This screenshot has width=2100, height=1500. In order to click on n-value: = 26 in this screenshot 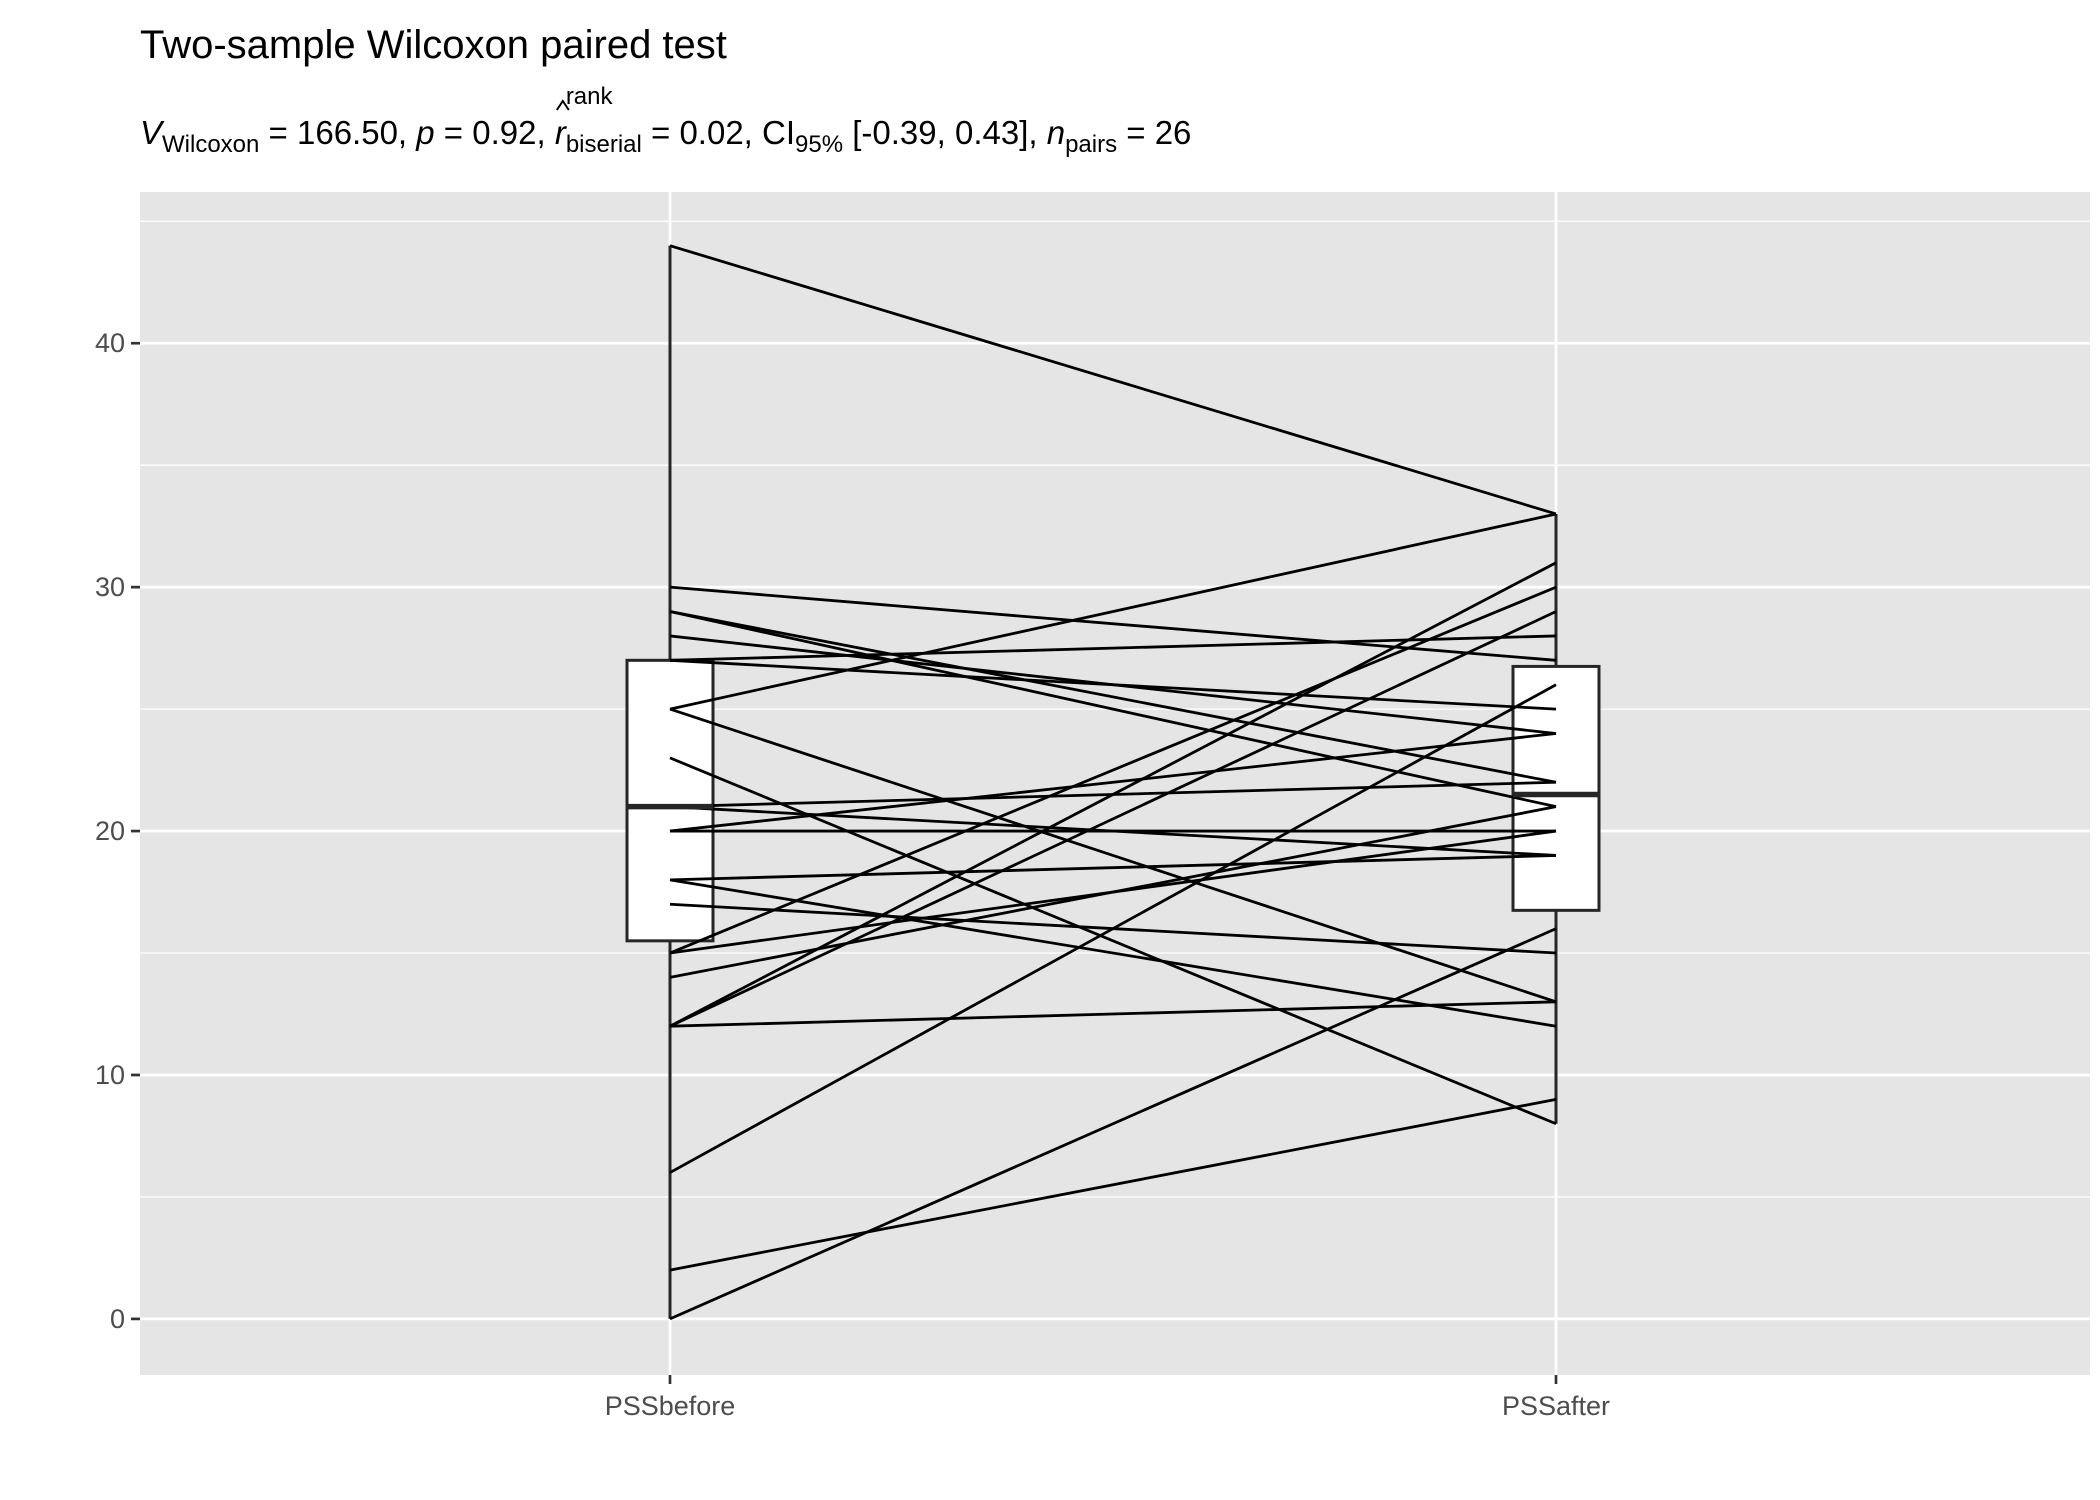, I will do `click(1154, 132)`.